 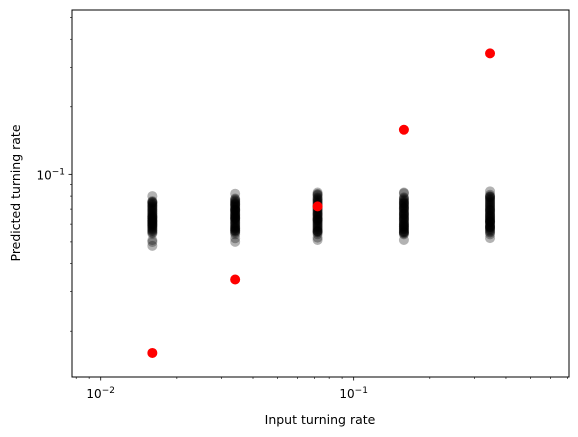 I want to click on x-tick-label: 10−2, so click(x=100, y=393).